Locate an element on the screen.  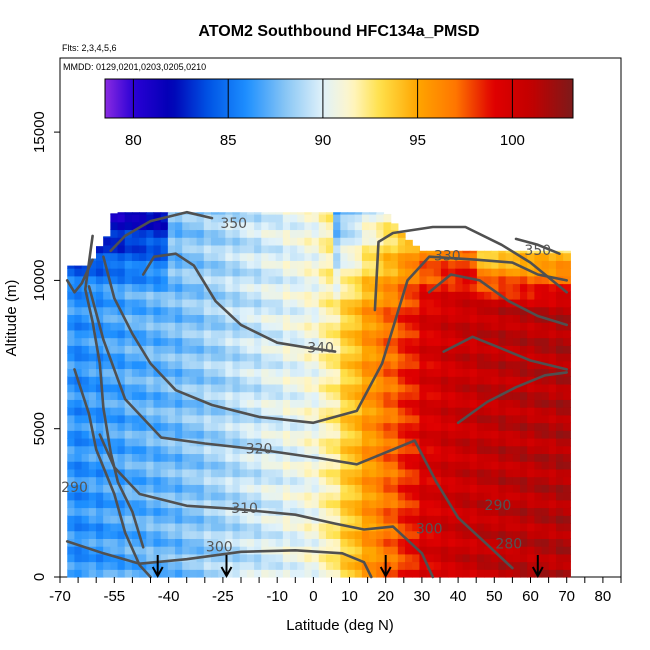
contour-label: 290 is located at coordinates (498, 506).